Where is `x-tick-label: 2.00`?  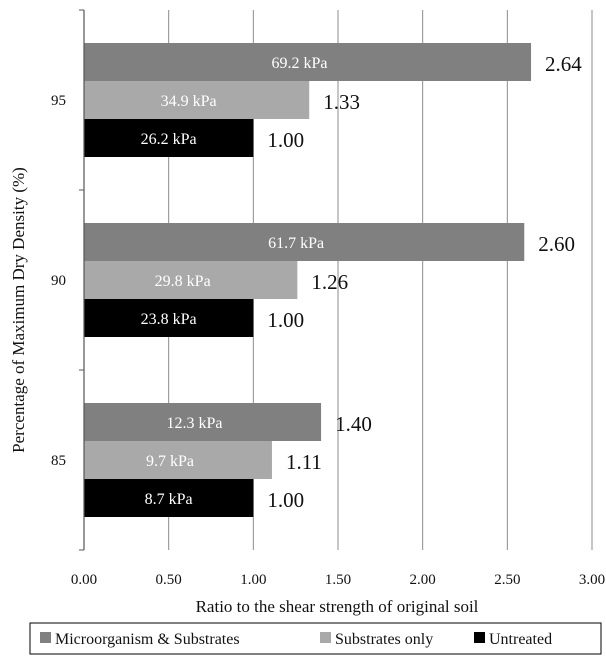
x-tick-label: 2.00 is located at coordinates (423, 580).